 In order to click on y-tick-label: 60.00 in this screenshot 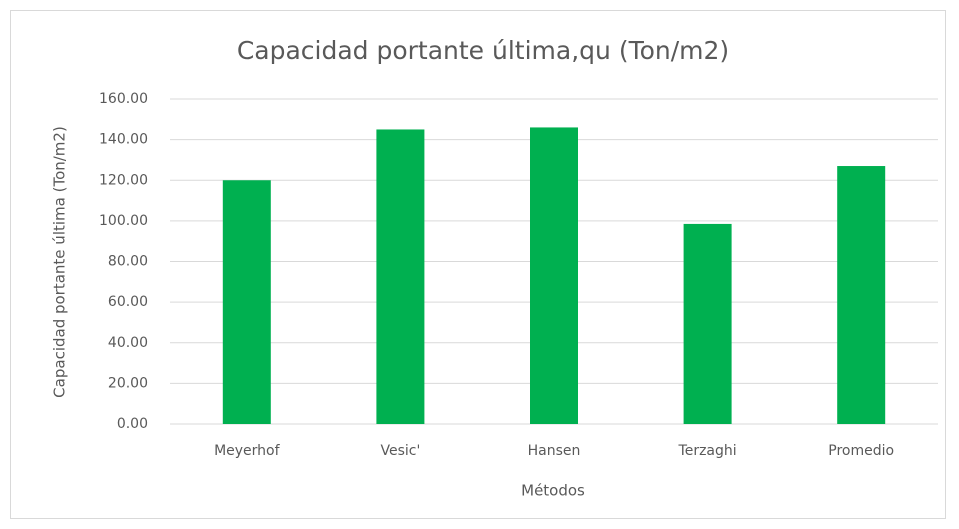, I will do `click(128, 302)`.